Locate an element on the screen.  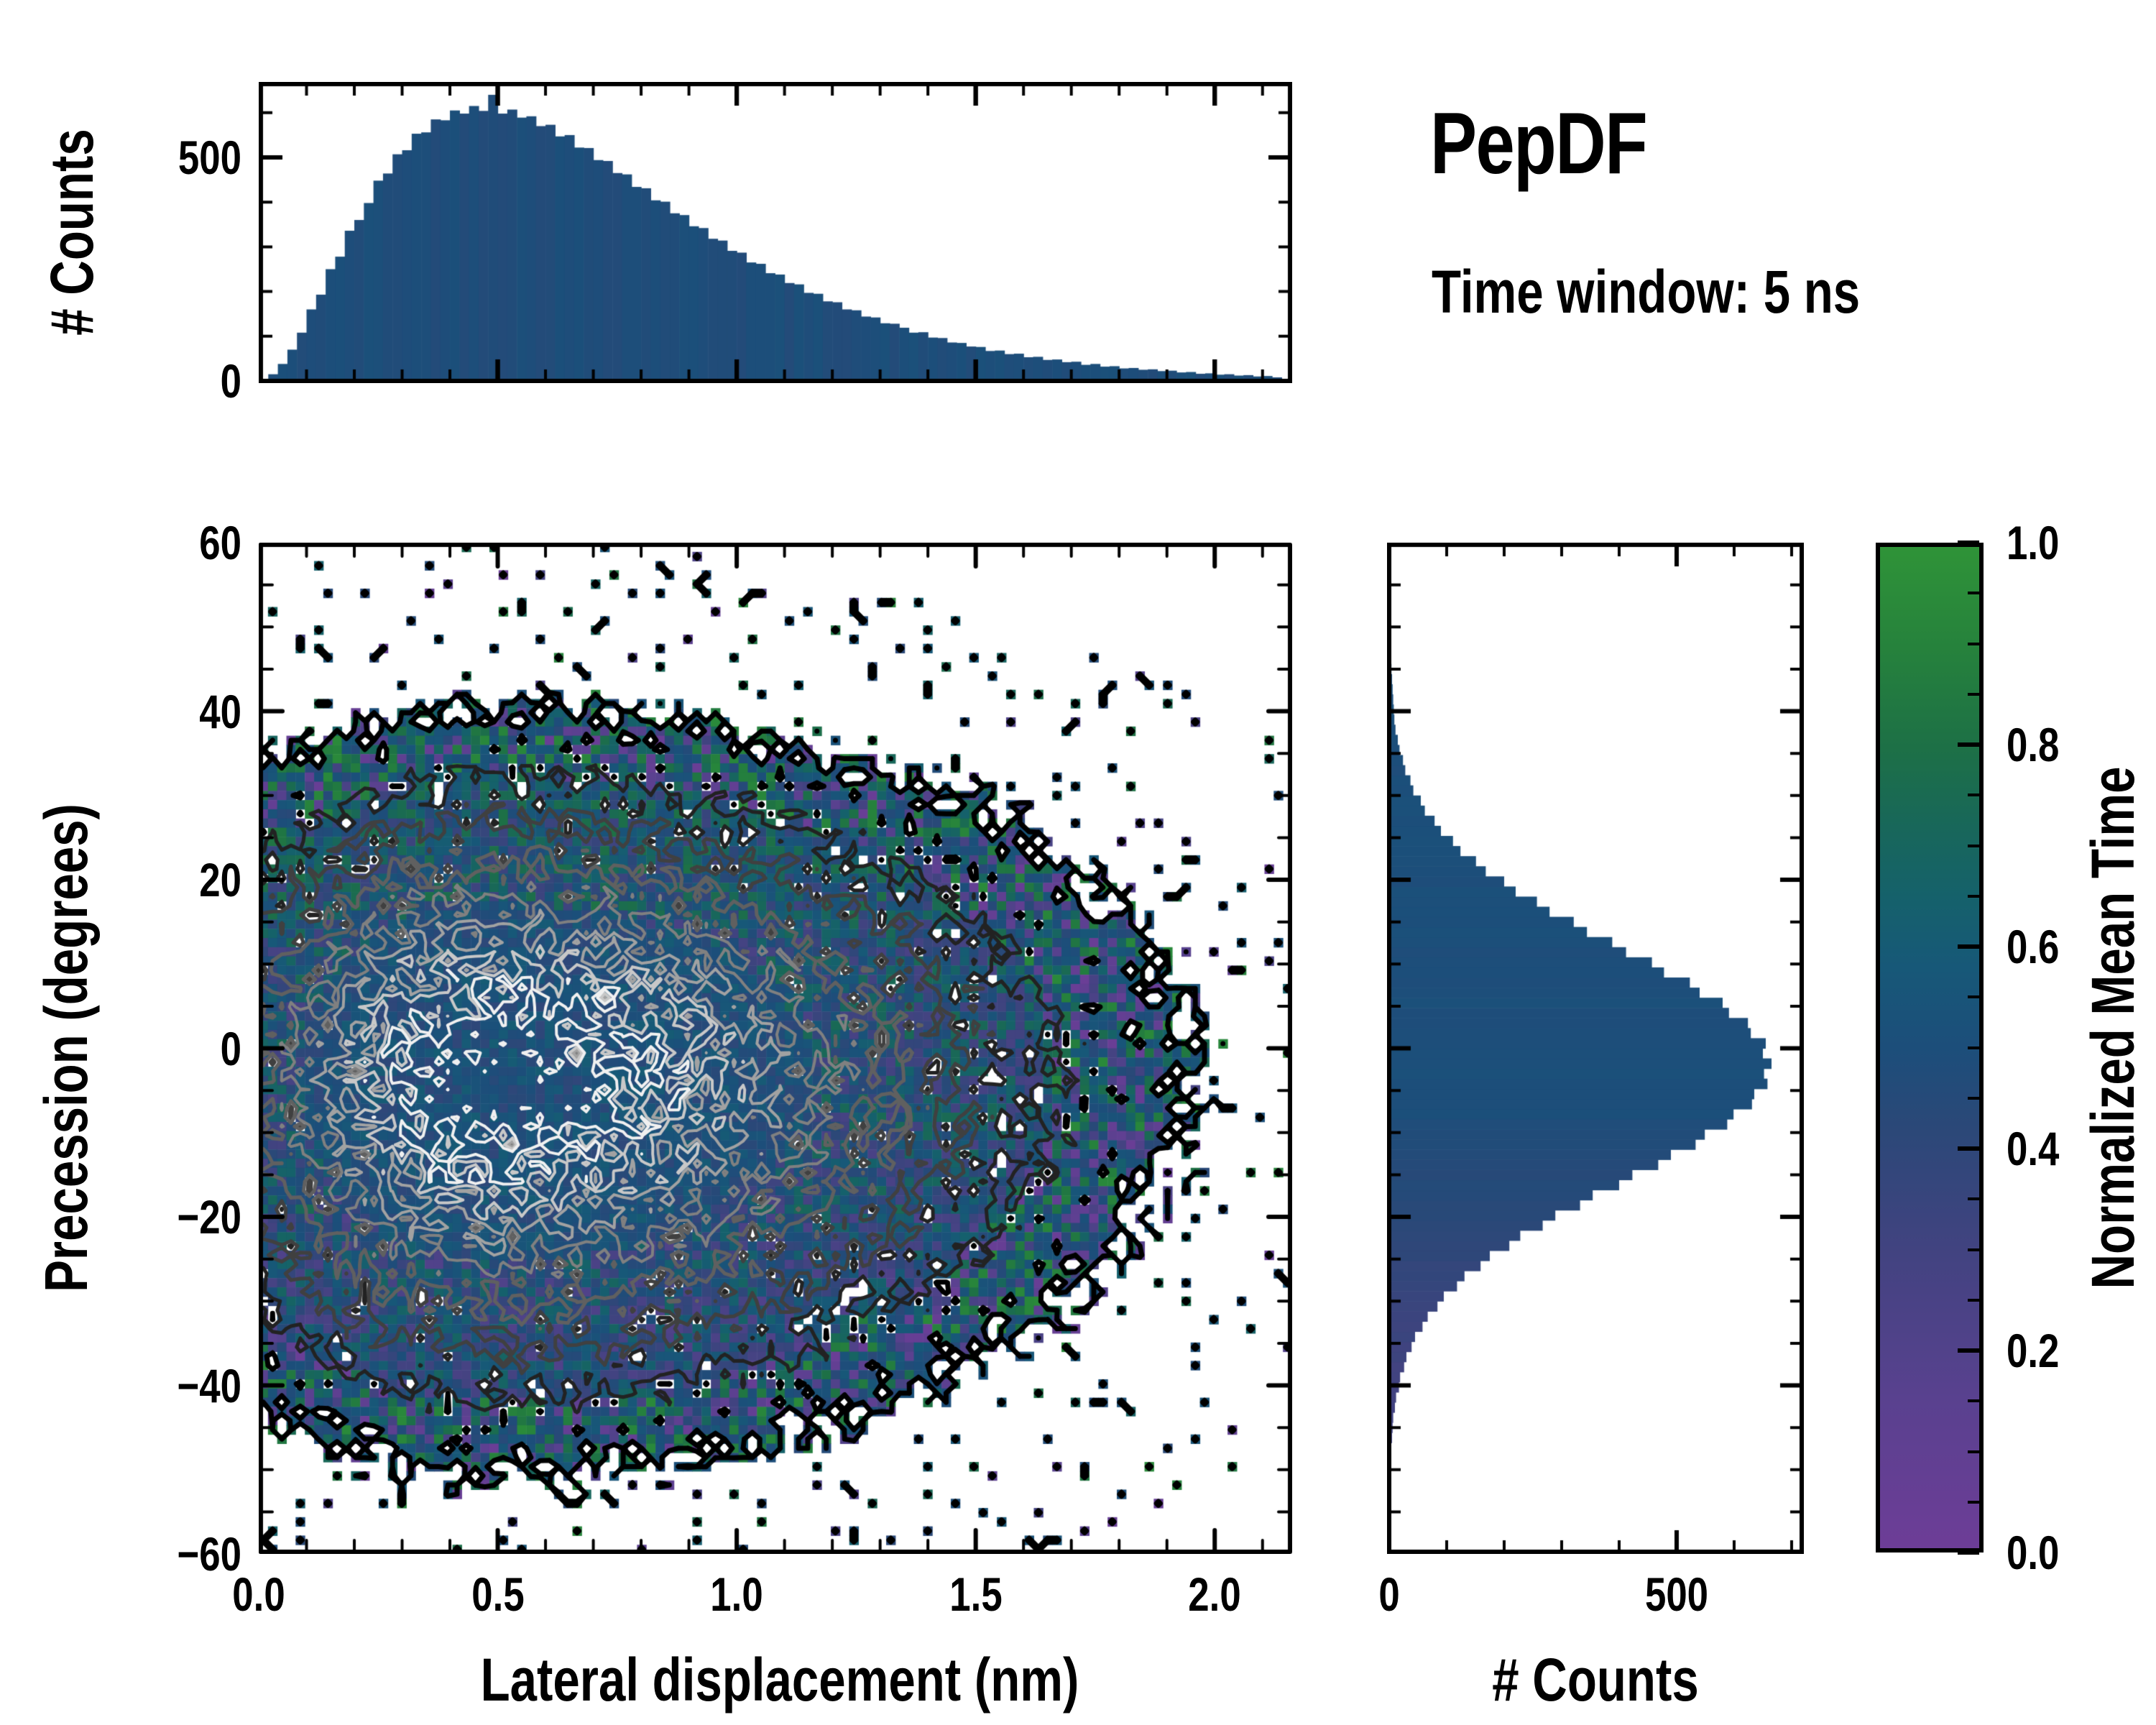
top-histogram-canvas is located at coordinates (775, 232).